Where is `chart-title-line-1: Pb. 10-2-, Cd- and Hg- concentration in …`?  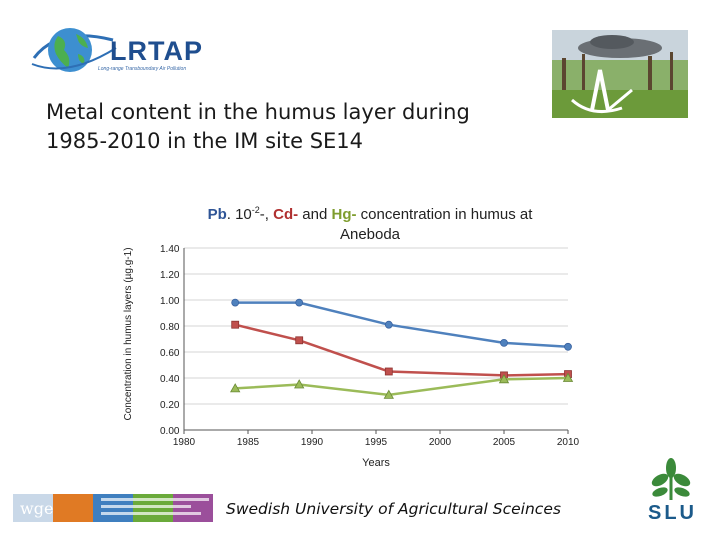 chart-title-line-1: Pb. 10-2-, Cd- and Hg- concentration in … is located at coordinates (370, 212).